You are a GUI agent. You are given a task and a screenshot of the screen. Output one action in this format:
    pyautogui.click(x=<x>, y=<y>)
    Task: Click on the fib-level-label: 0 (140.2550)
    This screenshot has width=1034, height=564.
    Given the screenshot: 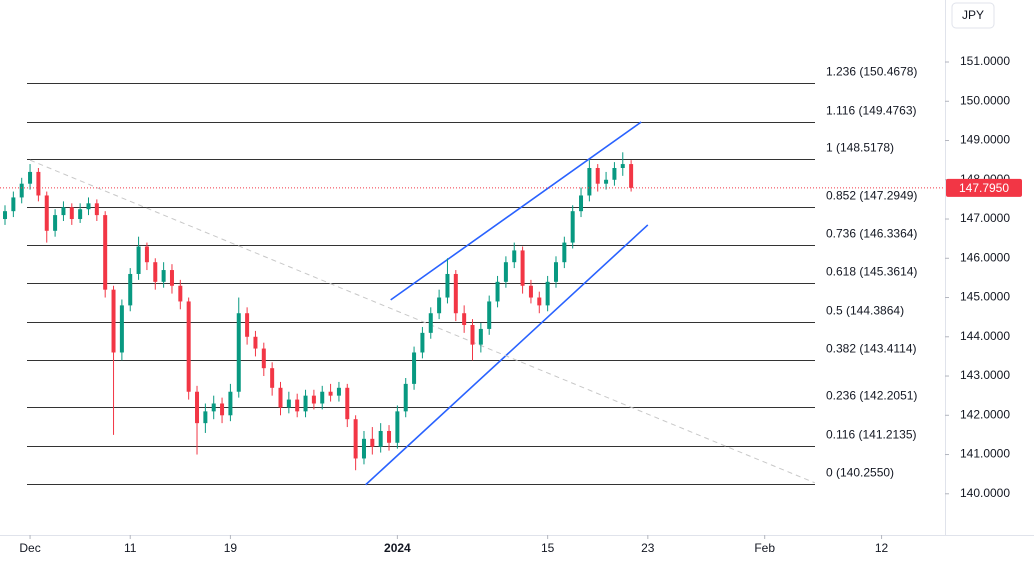 What is the action you would take?
    pyautogui.click(x=860, y=473)
    